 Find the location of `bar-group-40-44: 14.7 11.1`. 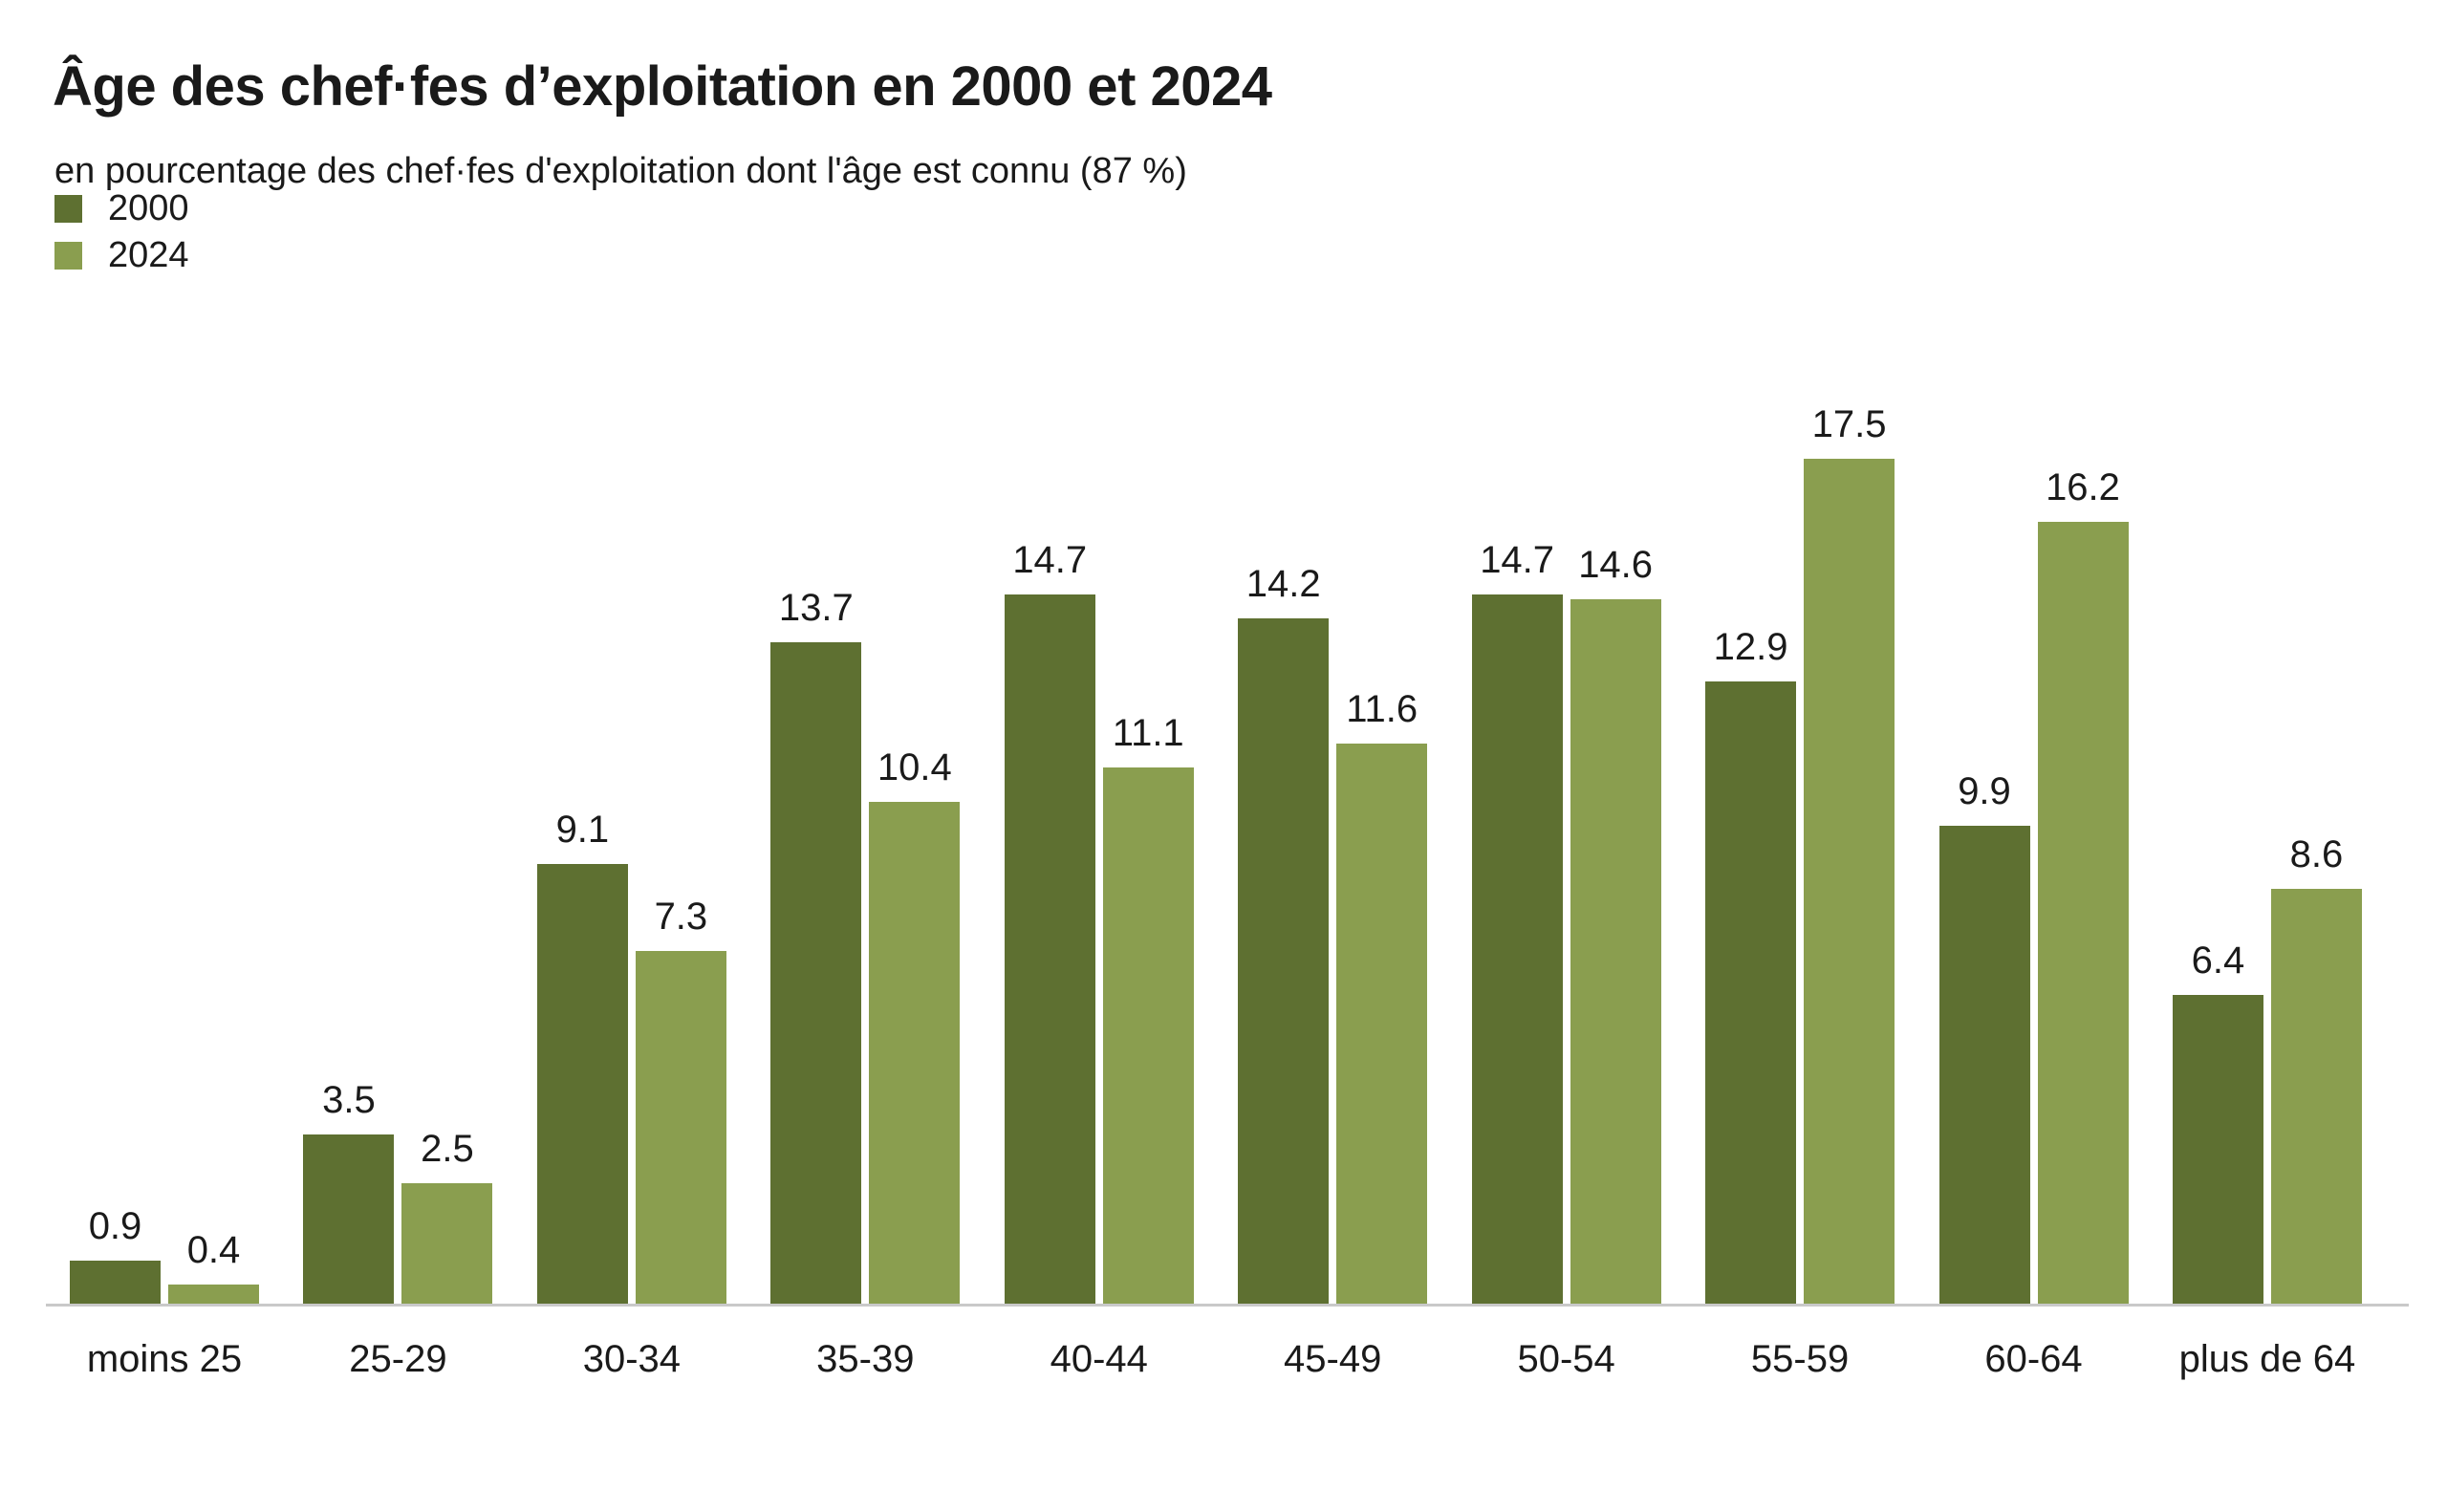

bar-group-40-44: 14.7 11.1 is located at coordinates (1099, 921).